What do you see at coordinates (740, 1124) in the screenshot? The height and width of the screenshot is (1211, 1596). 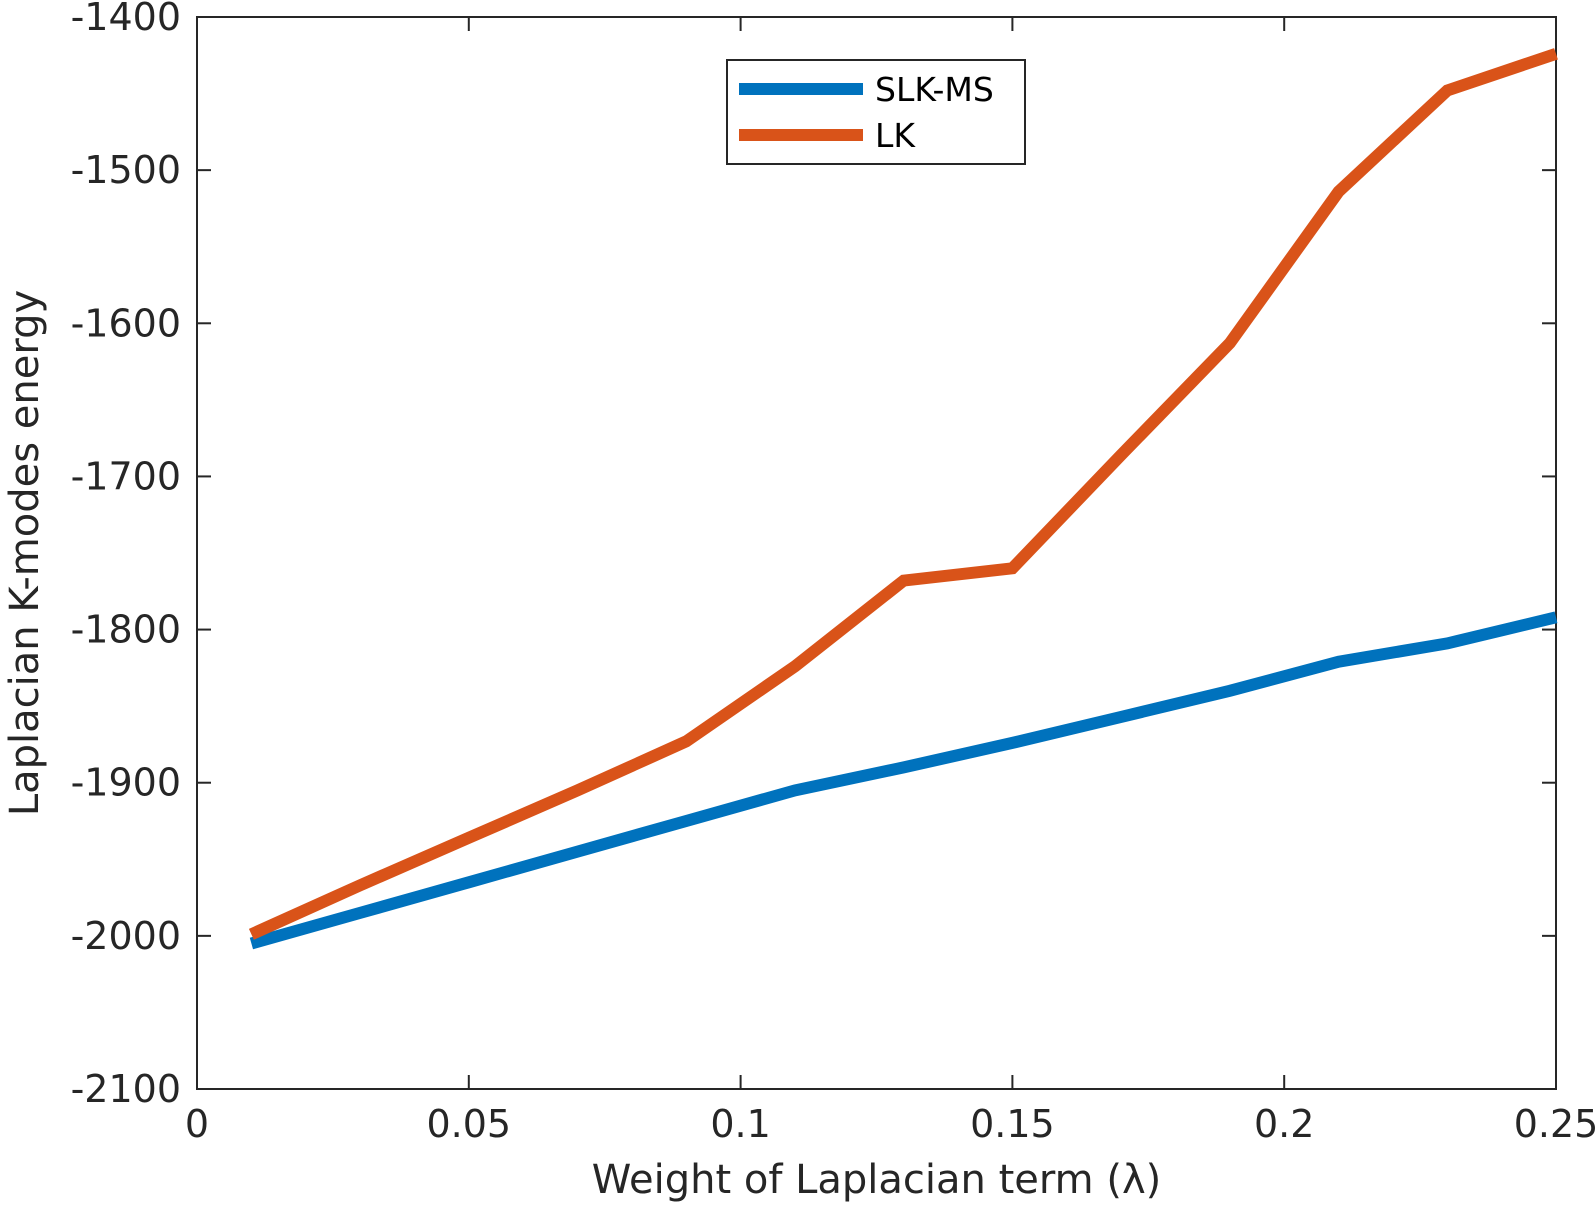 I see `x-tick-label: 0.1` at bounding box center [740, 1124].